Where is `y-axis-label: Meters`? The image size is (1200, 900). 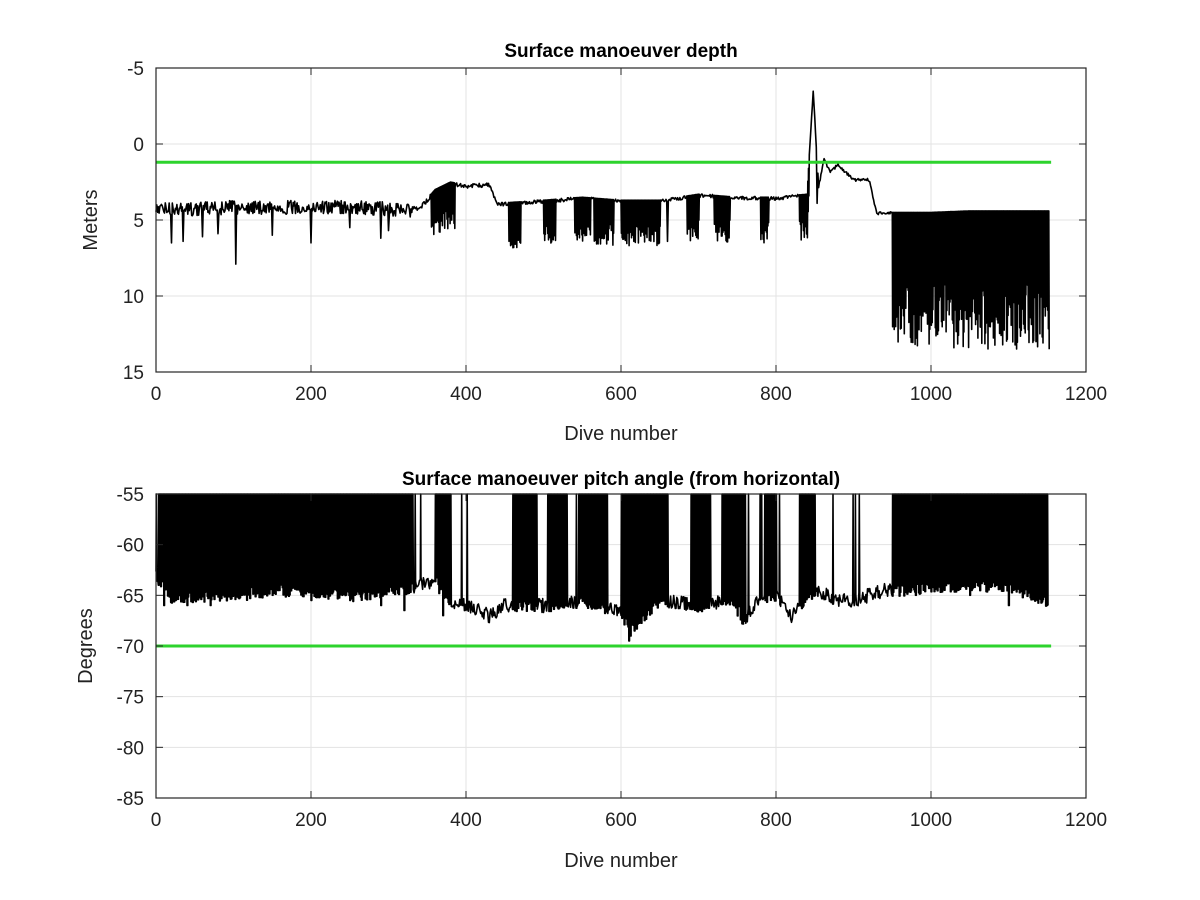
y-axis-label: Meters is located at coordinates (91, 219).